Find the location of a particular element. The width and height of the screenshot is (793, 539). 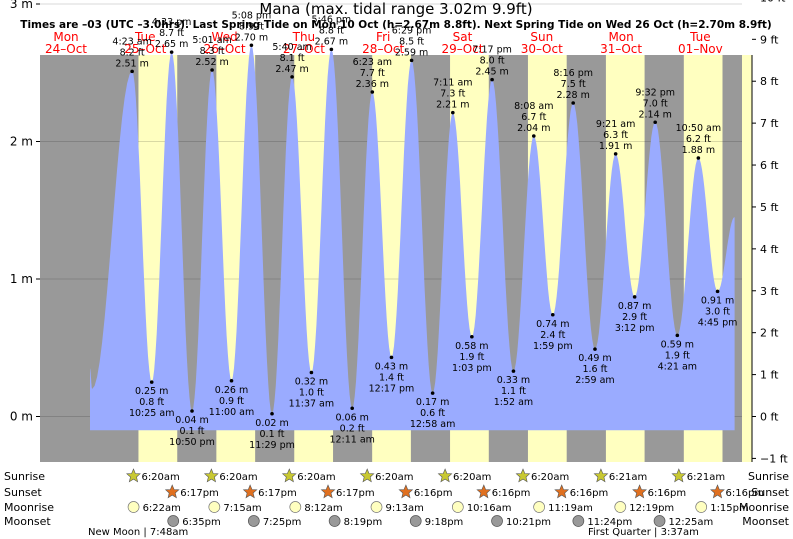

tide-label: 2:59 am is located at coordinates (594, 380).